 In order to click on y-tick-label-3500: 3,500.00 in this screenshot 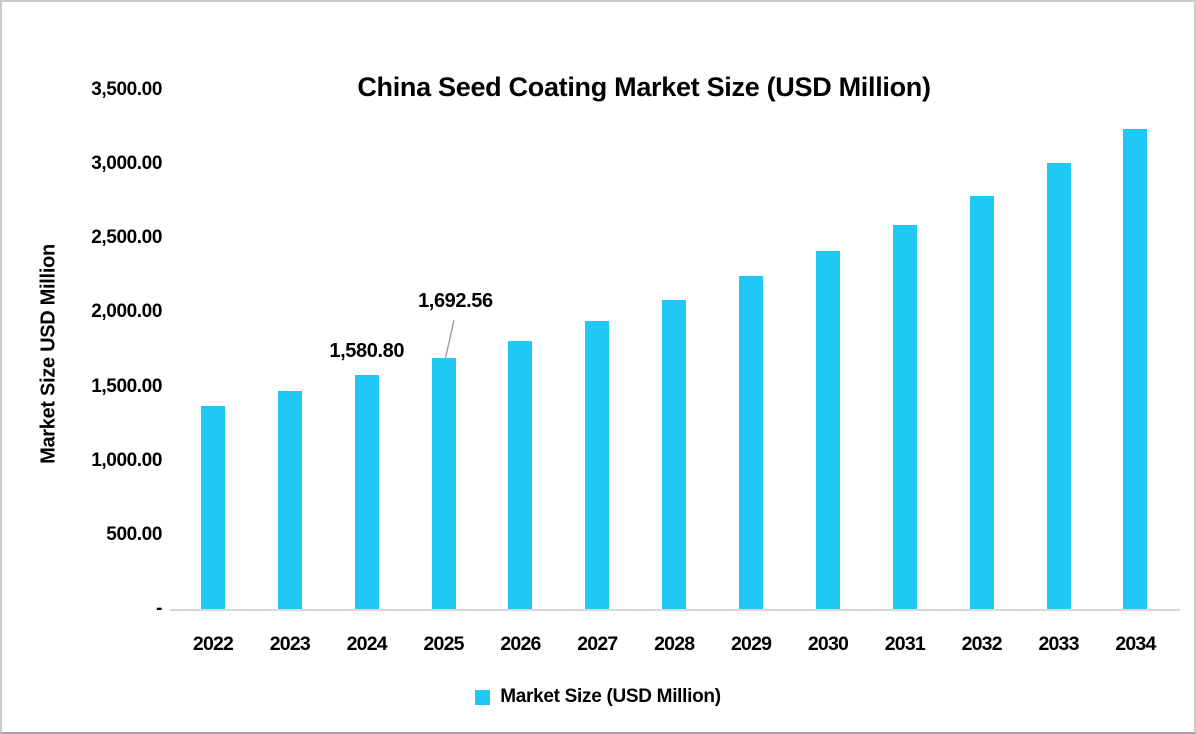, I will do `click(126, 89)`.